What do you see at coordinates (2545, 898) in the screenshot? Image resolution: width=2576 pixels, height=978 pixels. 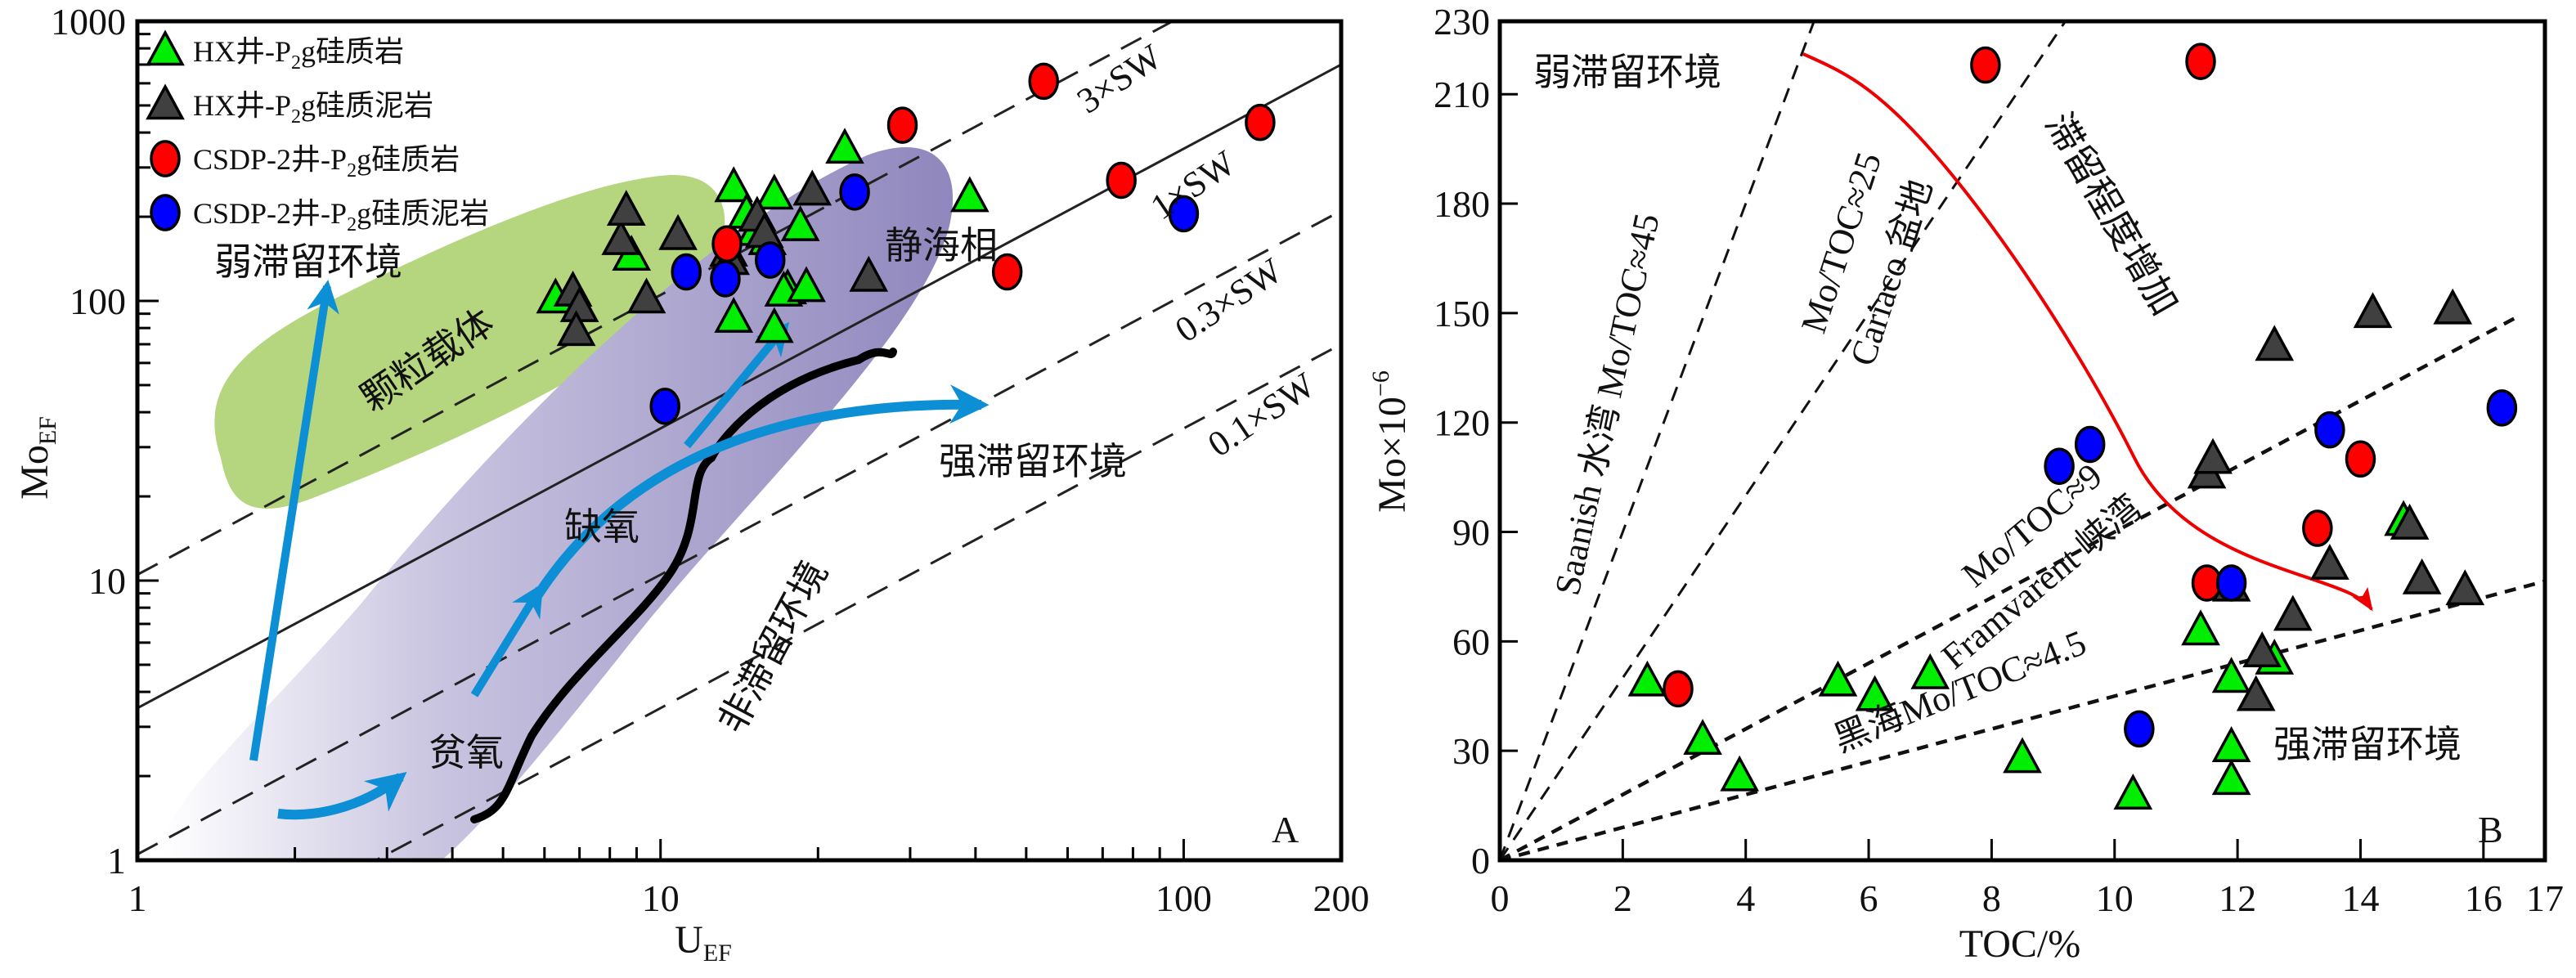 I see `x-tick-label: 17` at bounding box center [2545, 898].